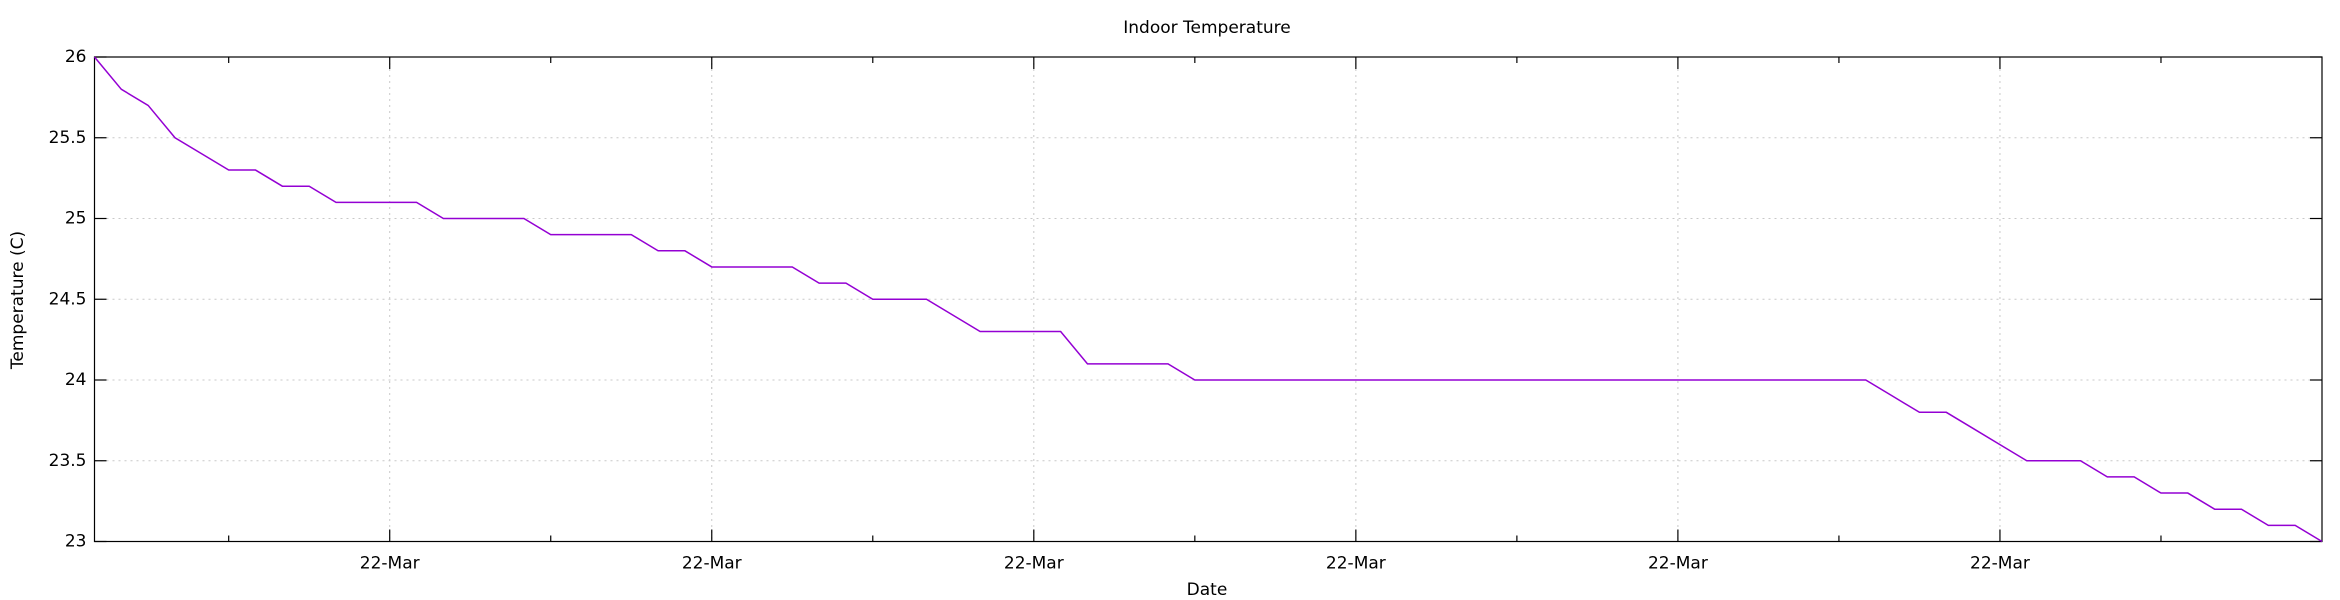 The width and height of the screenshot is (2340, 600). What do you see at coordinates (68, 461) in the screenshot?
I see `y-tick-label: 23.5` at bounding box center [68, 461].